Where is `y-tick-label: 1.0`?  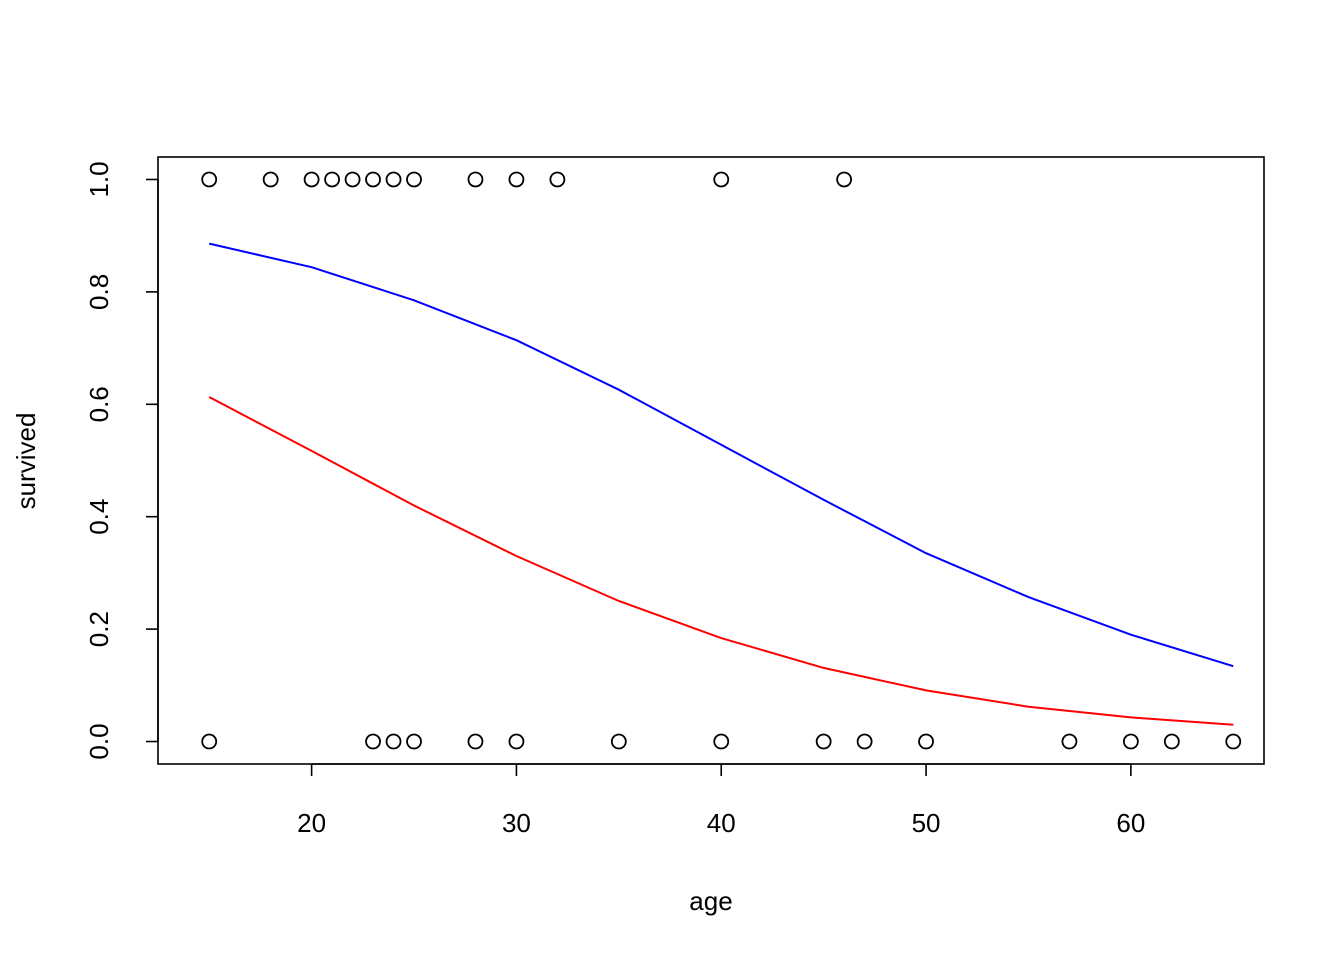 y-tick-label: 1.0 is located at coordinates (99, 179).